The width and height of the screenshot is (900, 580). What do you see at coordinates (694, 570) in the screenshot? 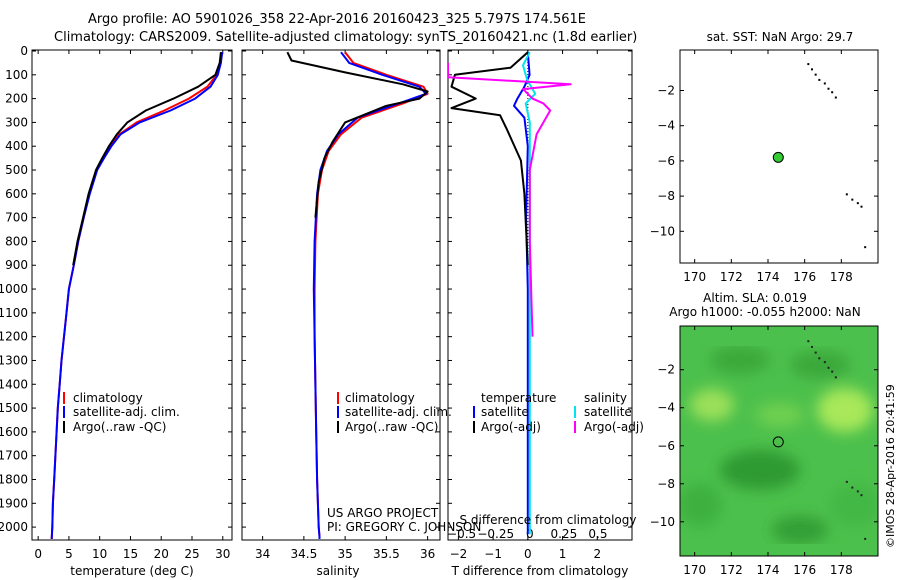
I see `longitude-tick-label: 170` at bounding box center [694, 570].